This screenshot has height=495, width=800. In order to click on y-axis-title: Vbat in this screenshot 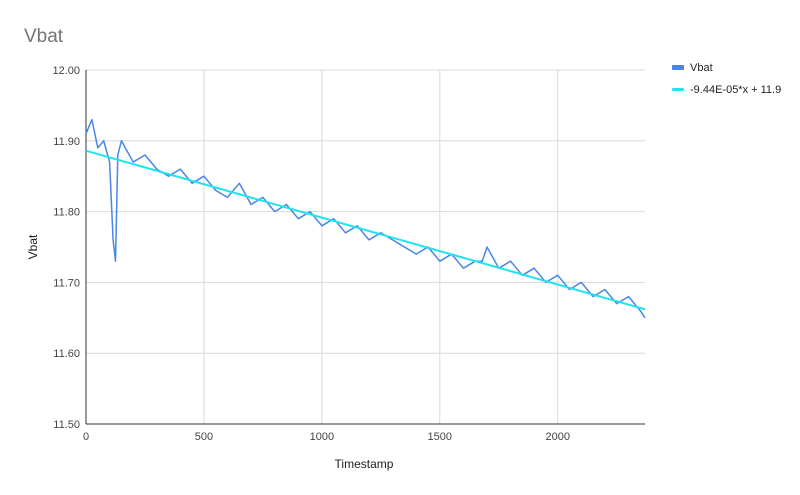, I will do `click(33, 246)`.